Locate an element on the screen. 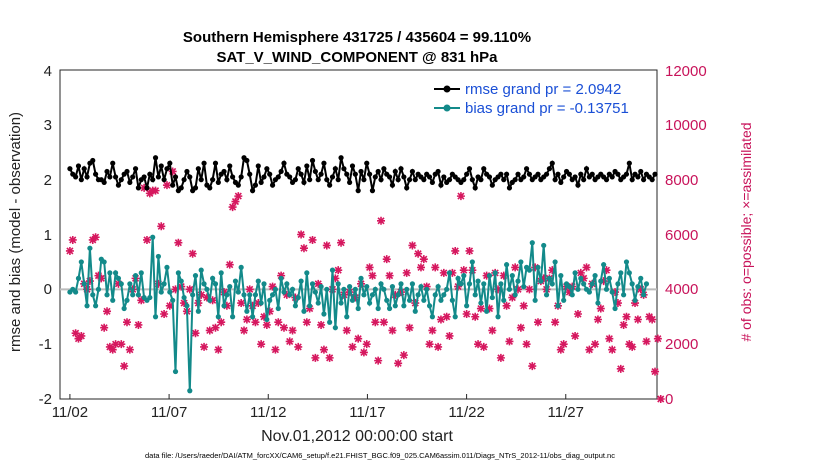 The width and height of the screenshot is (830, 470). legend-marker-rmse is located at coordinates (447, 89).